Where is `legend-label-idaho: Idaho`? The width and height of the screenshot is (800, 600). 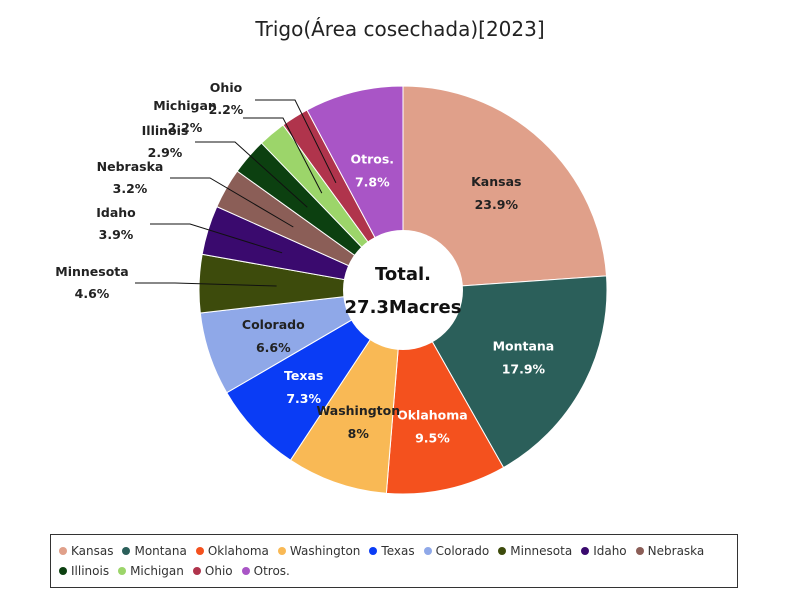
legend-label-idaho: Idaho is located at coordinates (610, 551).